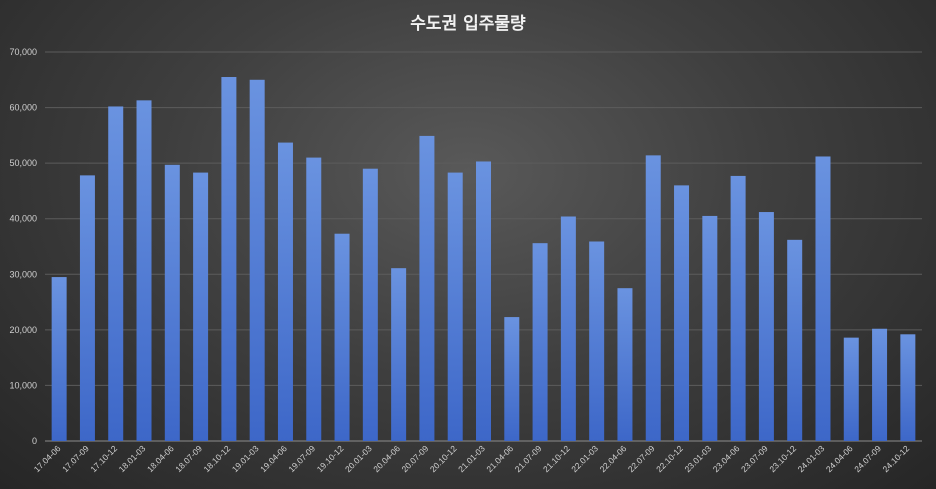 The height and width of the screenshot is (489, 936). I want to click on x-tick-label: 20.07-09, so click(415, 458).